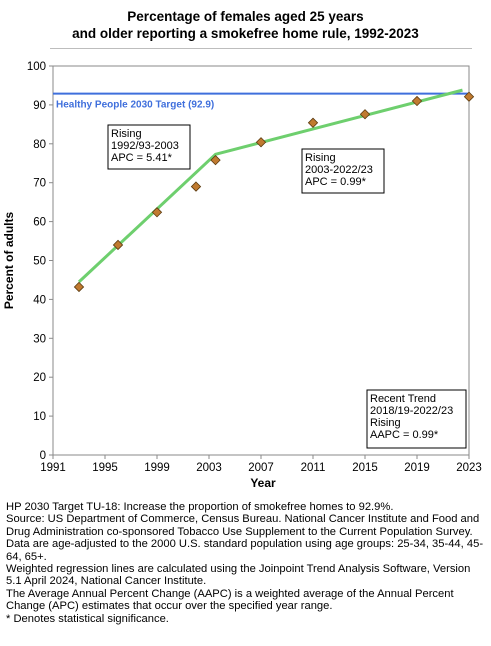  What do you see at coordinates (157, 468) in the screenshot?
I see `x-tick-label: 1999` at bounding box center [157, 468].